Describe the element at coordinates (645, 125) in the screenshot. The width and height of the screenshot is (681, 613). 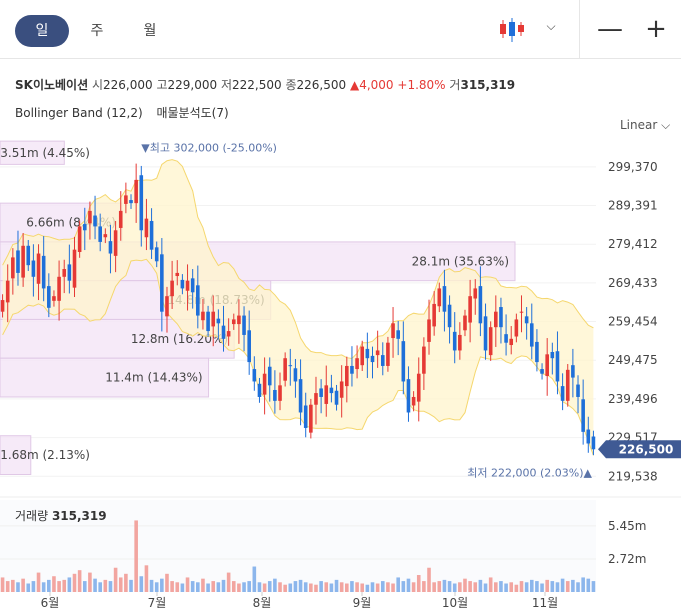
I see `scale-mode-select: Linear ⌵` at that location.